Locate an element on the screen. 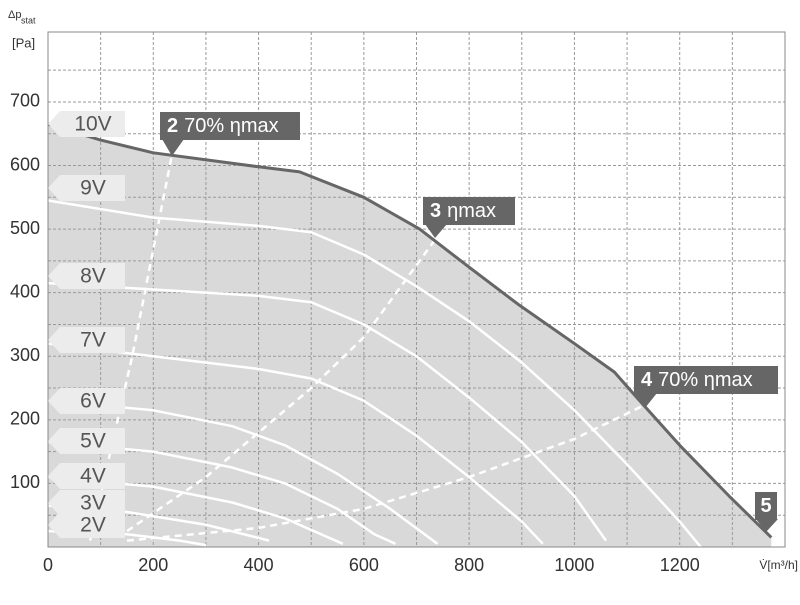 The width and height of the screenshot is (800, 605). legend-label: 2V is located at coordinates (93, 525).